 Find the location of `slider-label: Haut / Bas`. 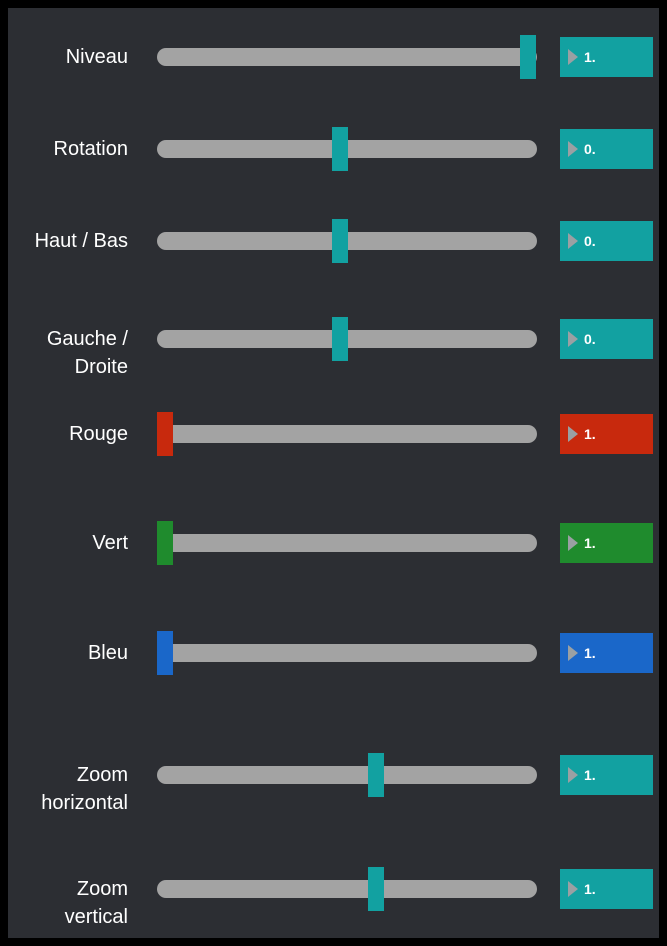

slider-label: Haut / Bas is located at coordinates (81, 241).